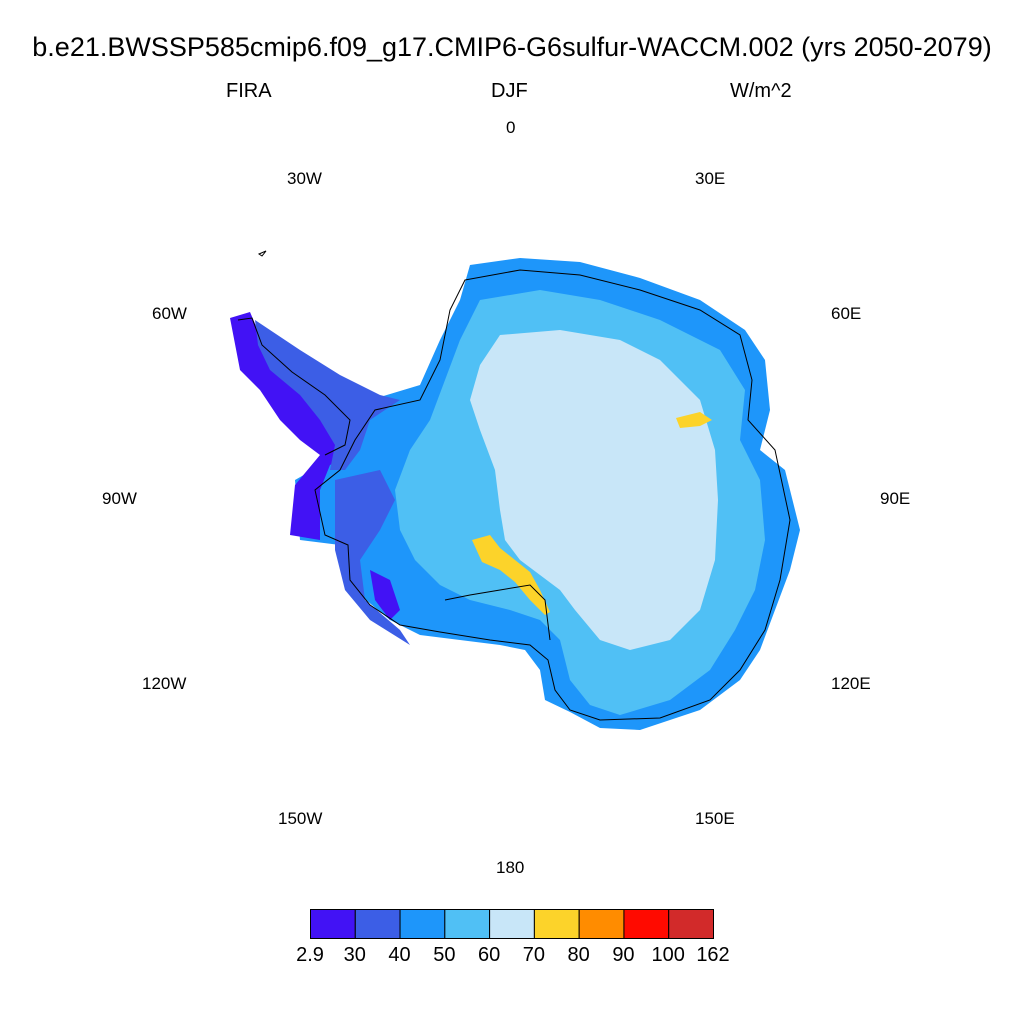 The image size is (1024, 1024). What do you see at coordinates (119, 498) in the screenshot?
I see `lon-label-90w: 90W` at bounding box center [119, 498].